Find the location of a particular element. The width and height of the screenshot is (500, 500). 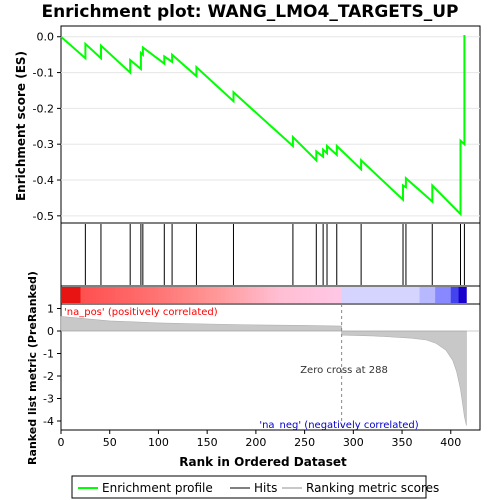

chart-title: Enrichment plot: WANG_LMO4_TARGETS_UP is located at coordinates (249, 12).